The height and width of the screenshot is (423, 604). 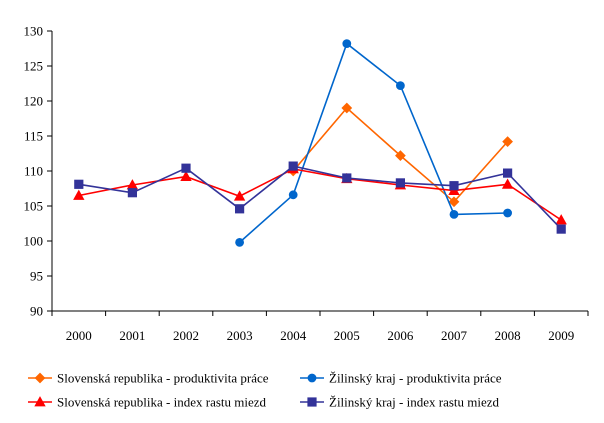 I want to click on x-tick-label: 2008, so click(x=508, y=335).